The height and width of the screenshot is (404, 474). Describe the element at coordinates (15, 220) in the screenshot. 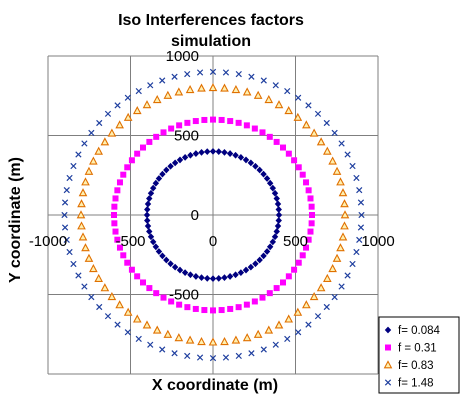

I see `y-axis-label: Y coordinate (m)` at that location.